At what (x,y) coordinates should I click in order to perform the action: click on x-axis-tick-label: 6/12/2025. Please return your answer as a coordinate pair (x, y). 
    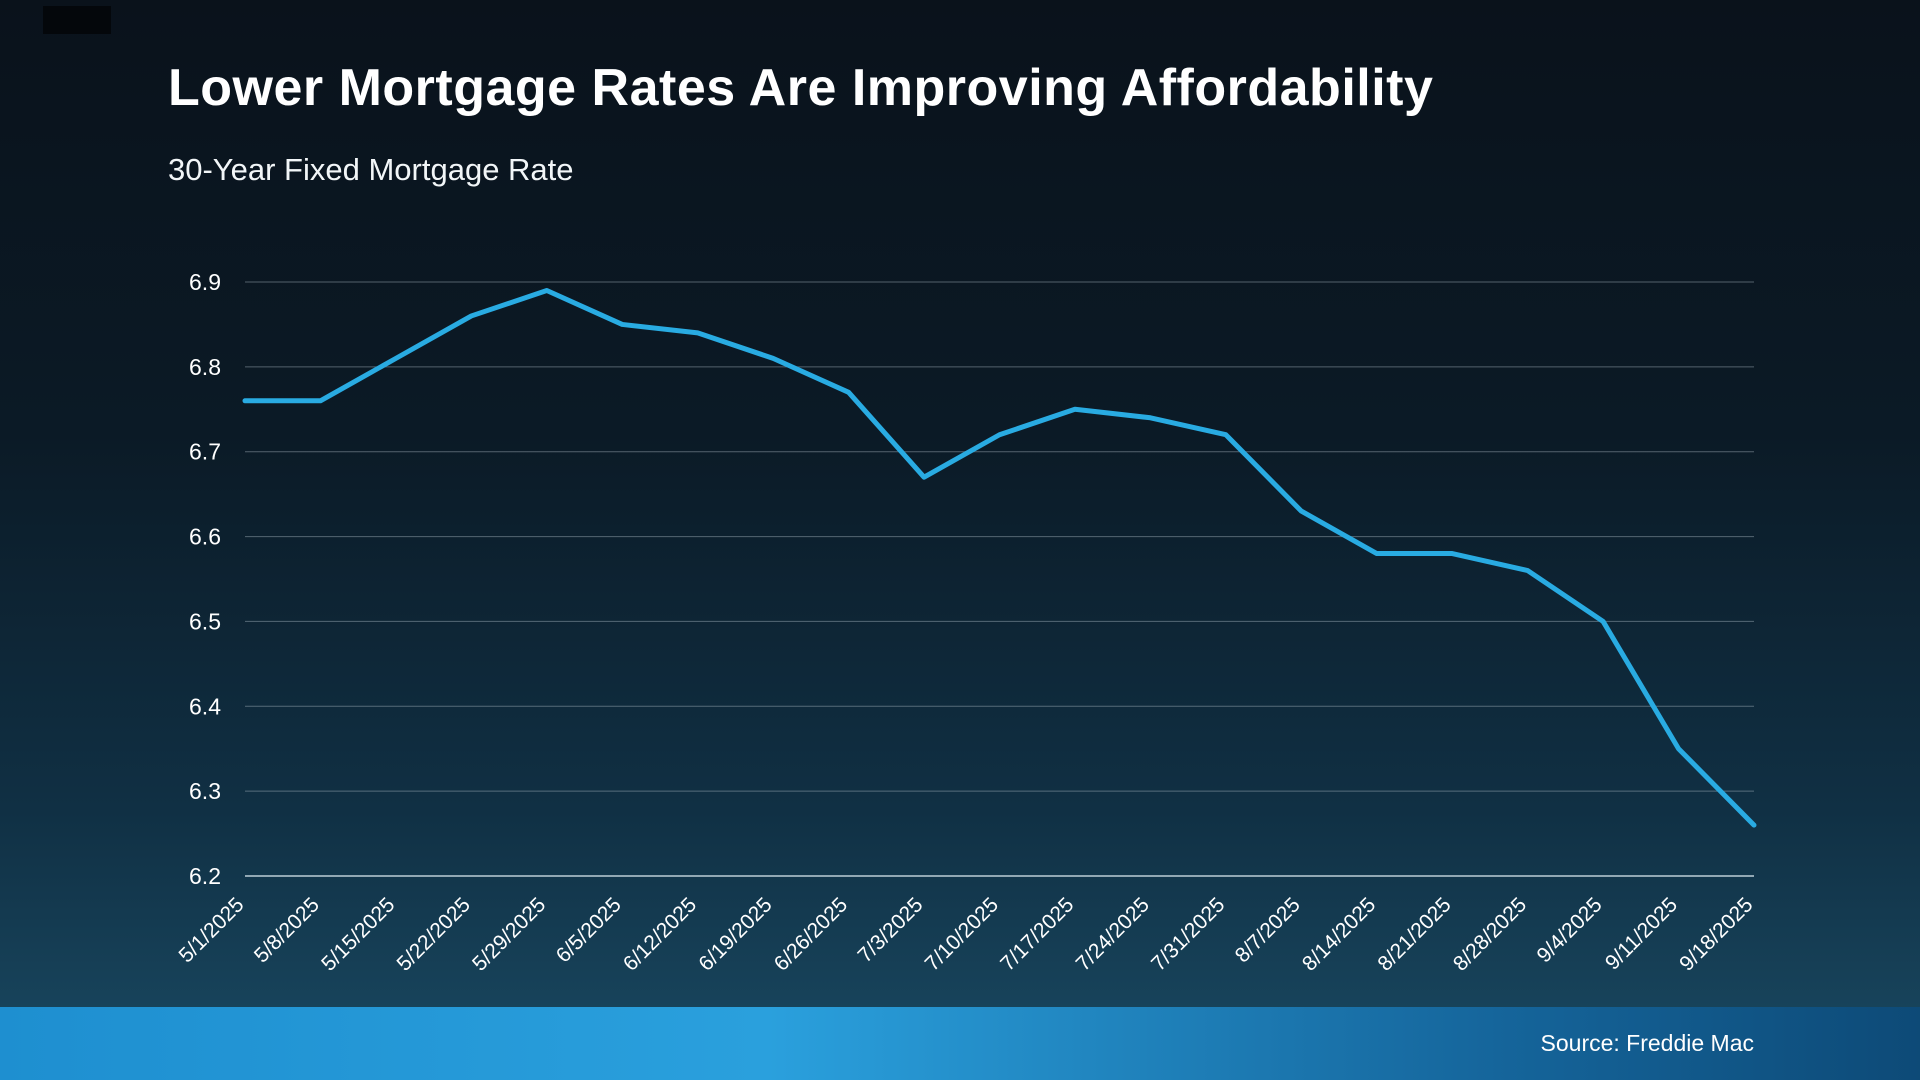
    Looking at the image, I should click on (660, 934).